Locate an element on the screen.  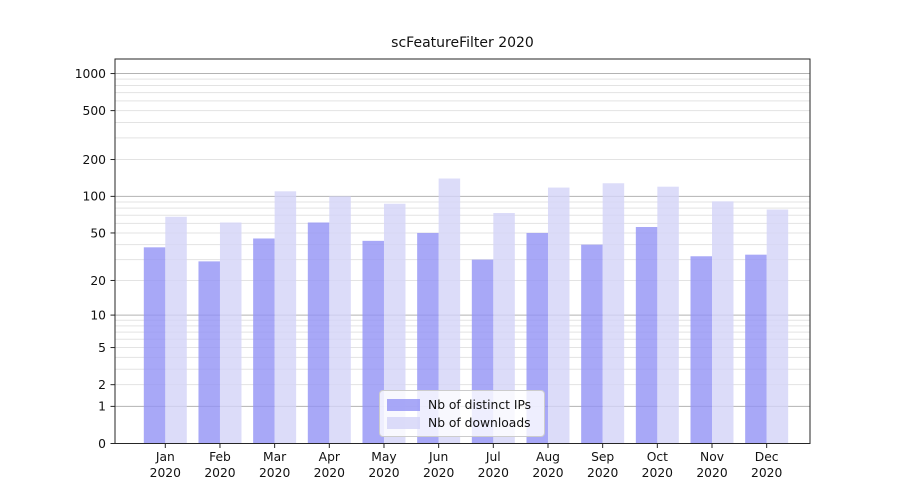
y-tick-label: 20 is located at coordinates (98, 281).